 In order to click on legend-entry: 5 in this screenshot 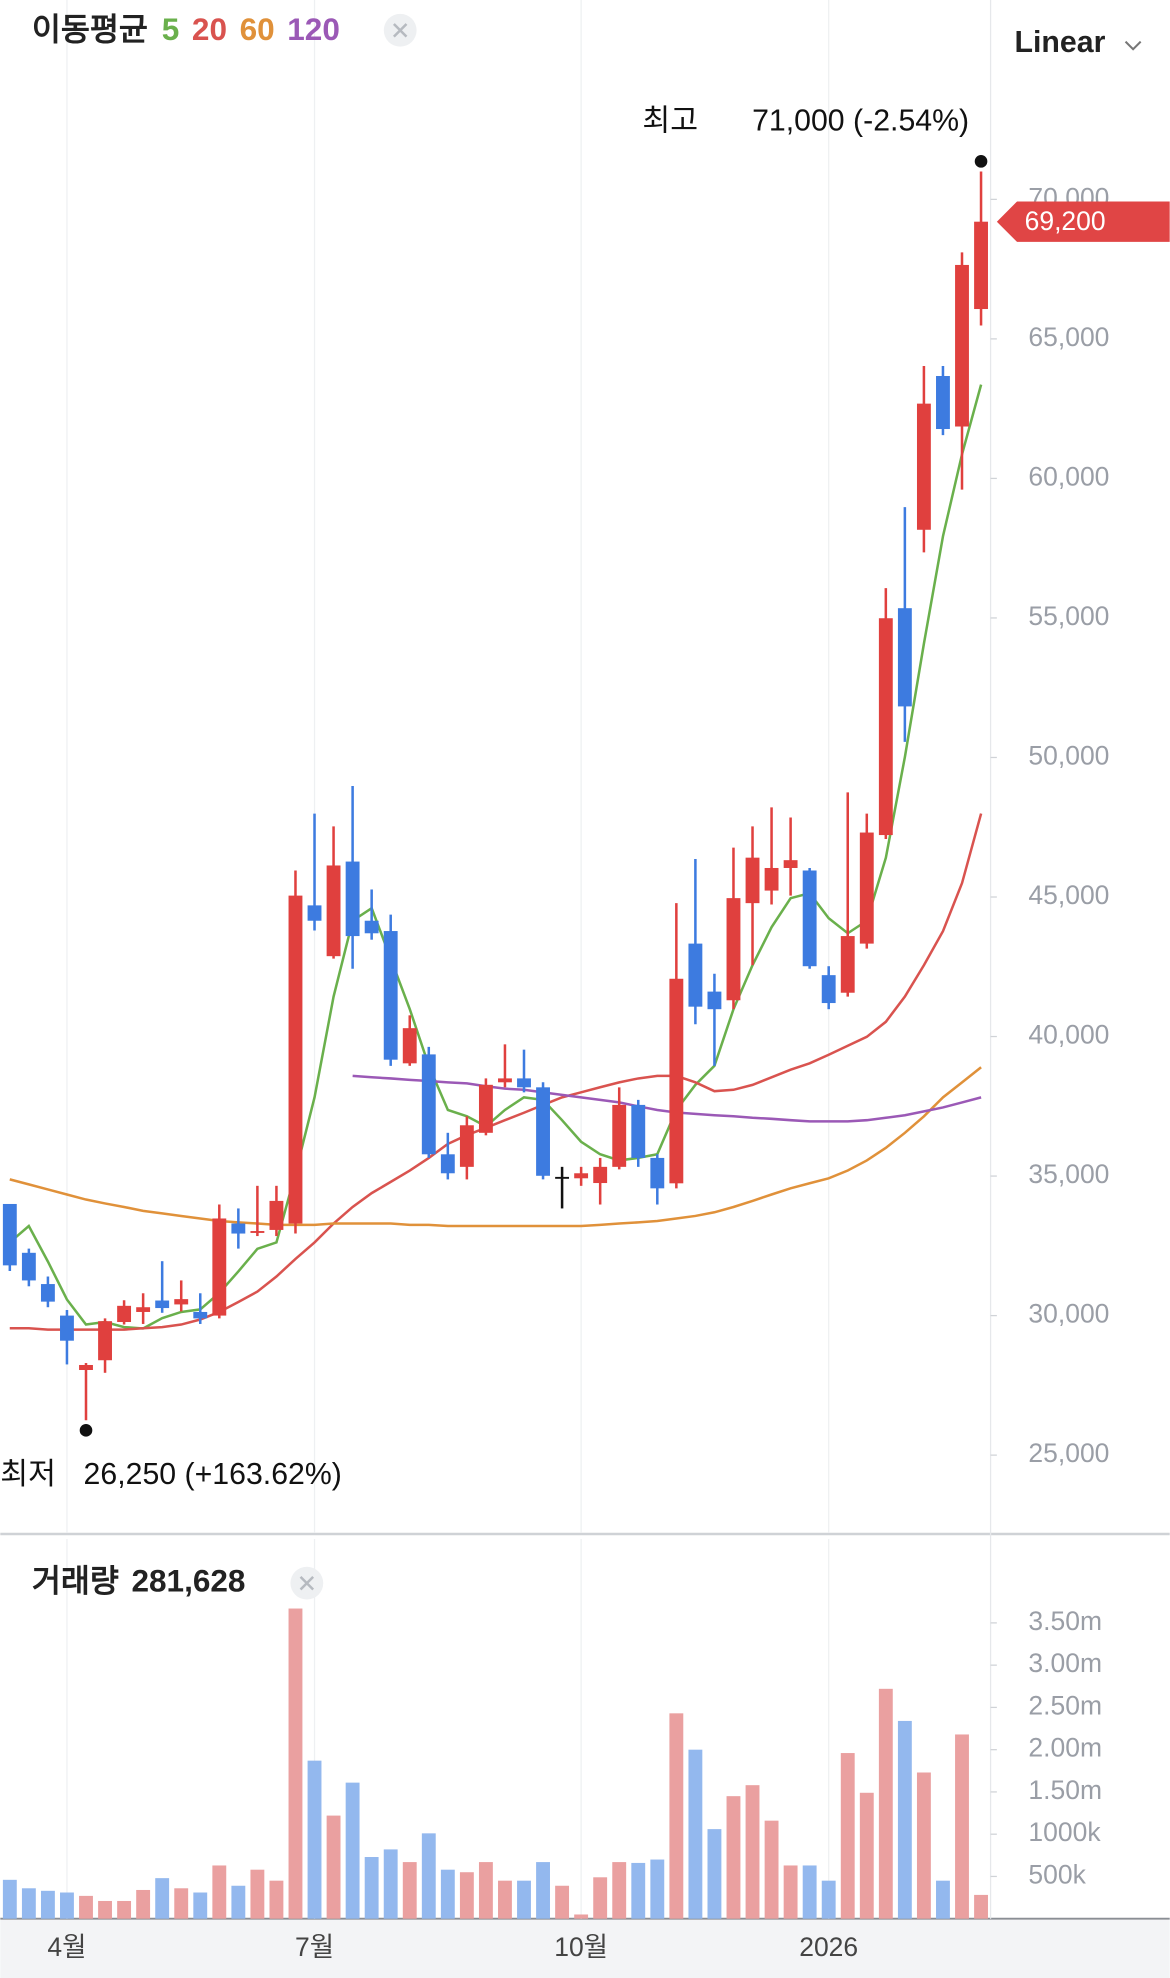, I will do `click(171, 29)`.